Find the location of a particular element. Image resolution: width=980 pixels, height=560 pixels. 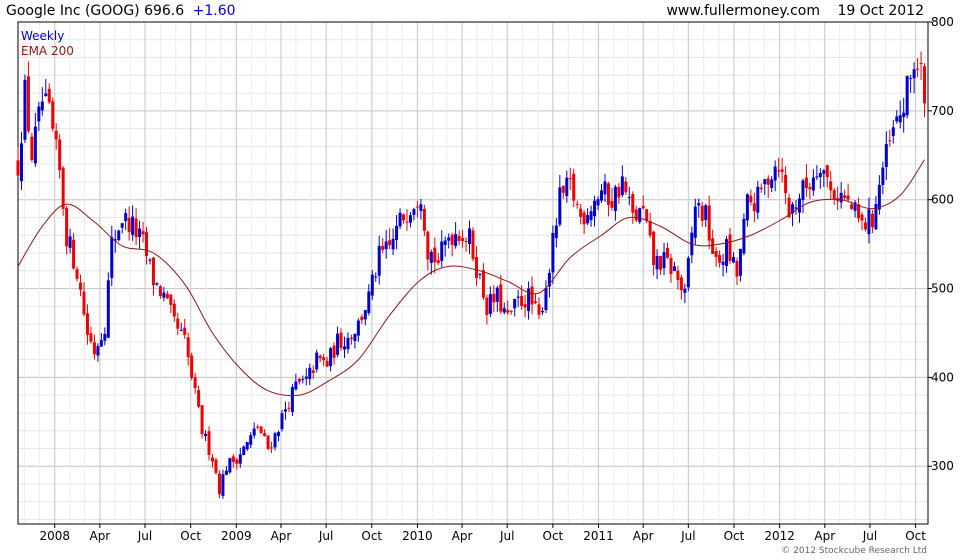

x-tick-label: 2010 is located at coordinates (417, 536).